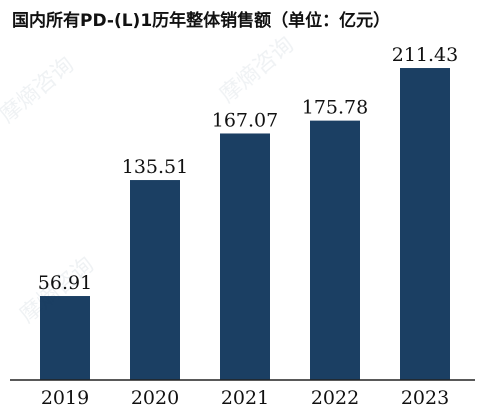  Describe the element at coordinates (335, 250) in the screenshot. I see `bar-2022` at that location.